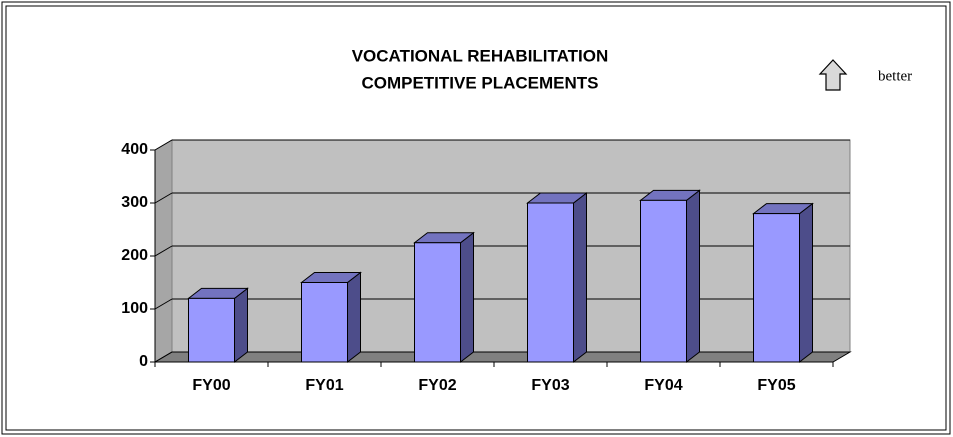 This screenshot has height=437, width=953. What do you see at coordinates (479, 82) in the screenshot?
I see `chart-title: COMPETITIVE PLACEMENTS` at bounding box center [479, 82].